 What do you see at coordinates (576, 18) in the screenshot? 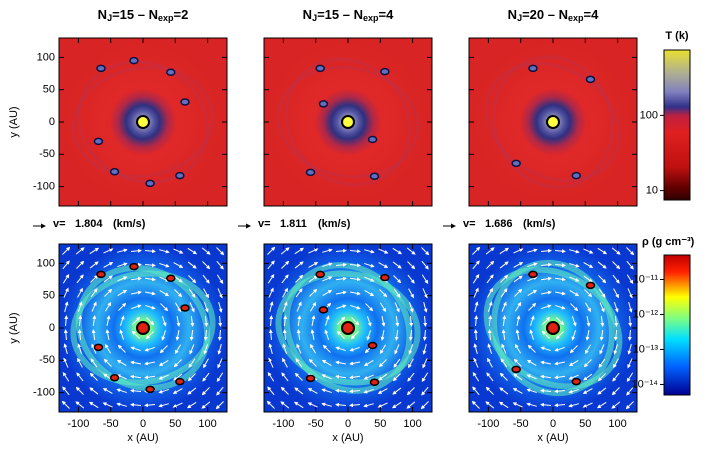
I see `title-subscript: exp` at bounding box center [576, 18].